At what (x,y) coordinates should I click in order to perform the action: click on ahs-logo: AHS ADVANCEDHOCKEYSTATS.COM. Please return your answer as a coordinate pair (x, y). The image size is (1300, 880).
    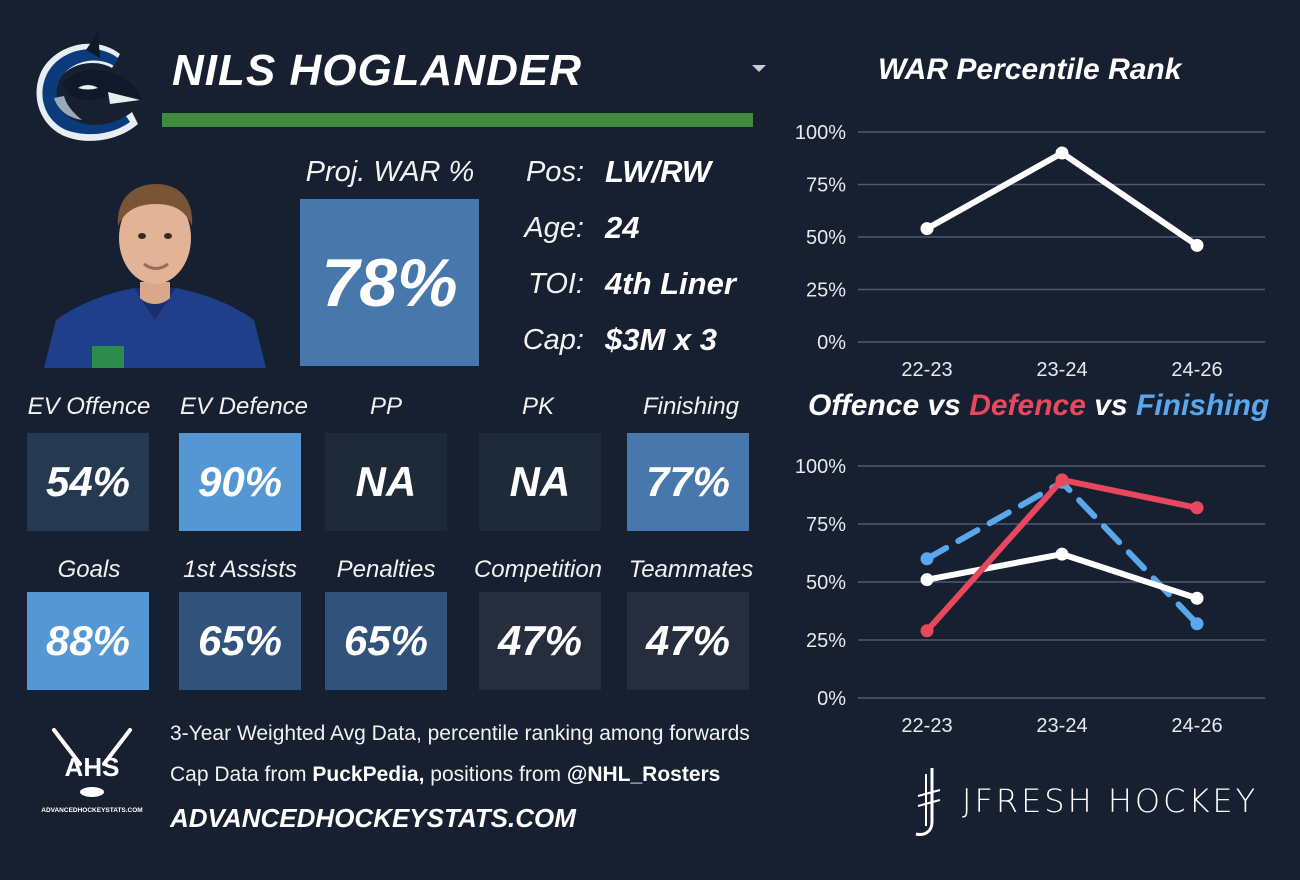
    Looking at the image, I should click on (92, 772).